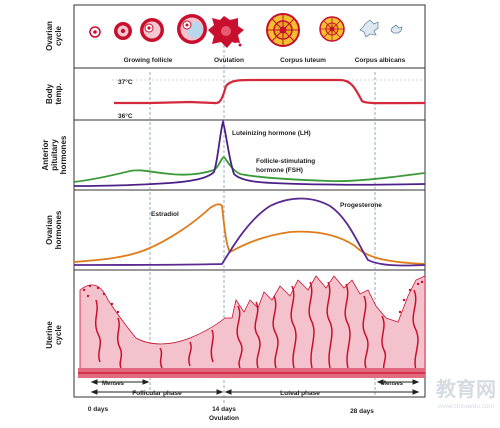  Describe the element at coordinates (152, 30) in the screenshot. I see `secondary-follicle-icon` at that location.